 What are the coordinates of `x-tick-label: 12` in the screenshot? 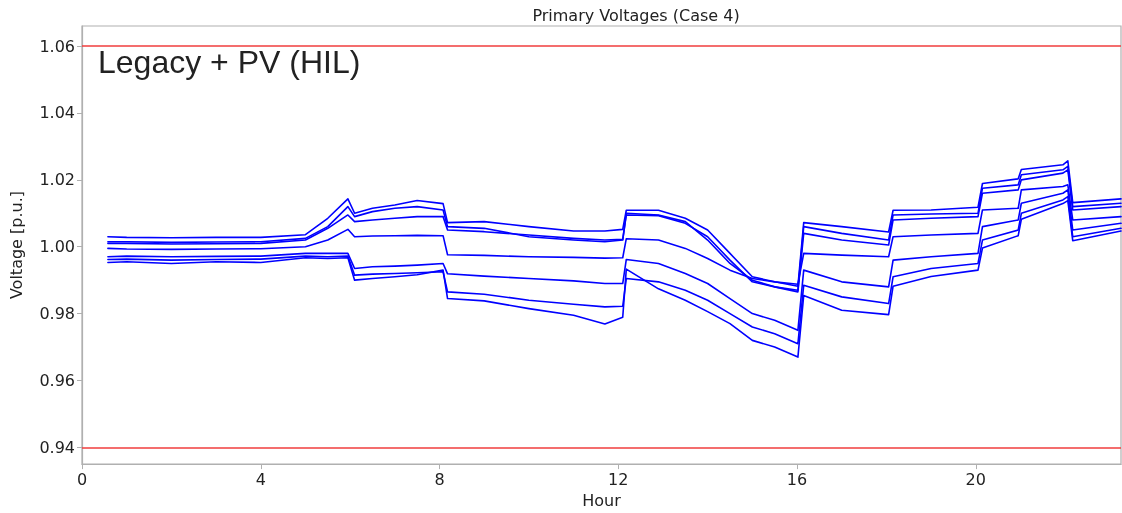 It's located at (618, 479).